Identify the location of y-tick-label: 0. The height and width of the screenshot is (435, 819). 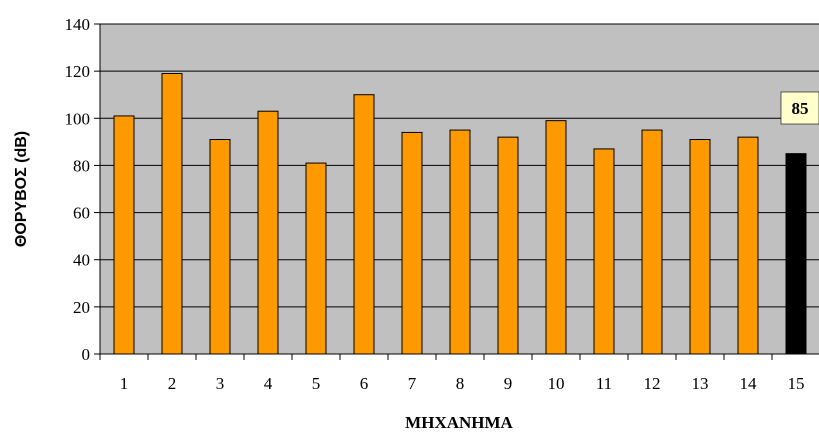
(86, 354).